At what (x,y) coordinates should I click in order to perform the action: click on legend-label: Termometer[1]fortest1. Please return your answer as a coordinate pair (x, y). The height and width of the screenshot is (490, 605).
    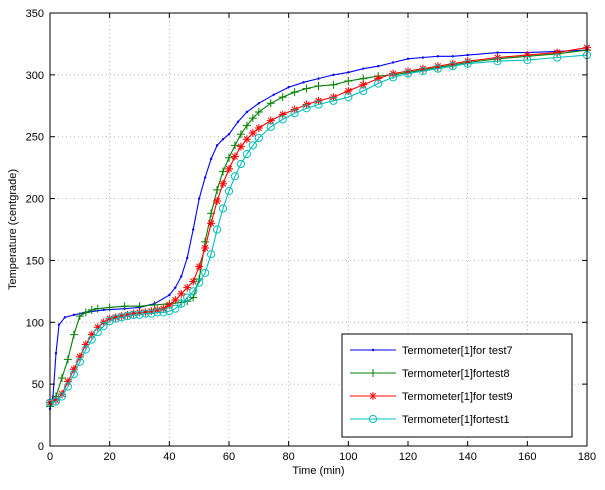
    Looking at the image, I should click on (456, 420).